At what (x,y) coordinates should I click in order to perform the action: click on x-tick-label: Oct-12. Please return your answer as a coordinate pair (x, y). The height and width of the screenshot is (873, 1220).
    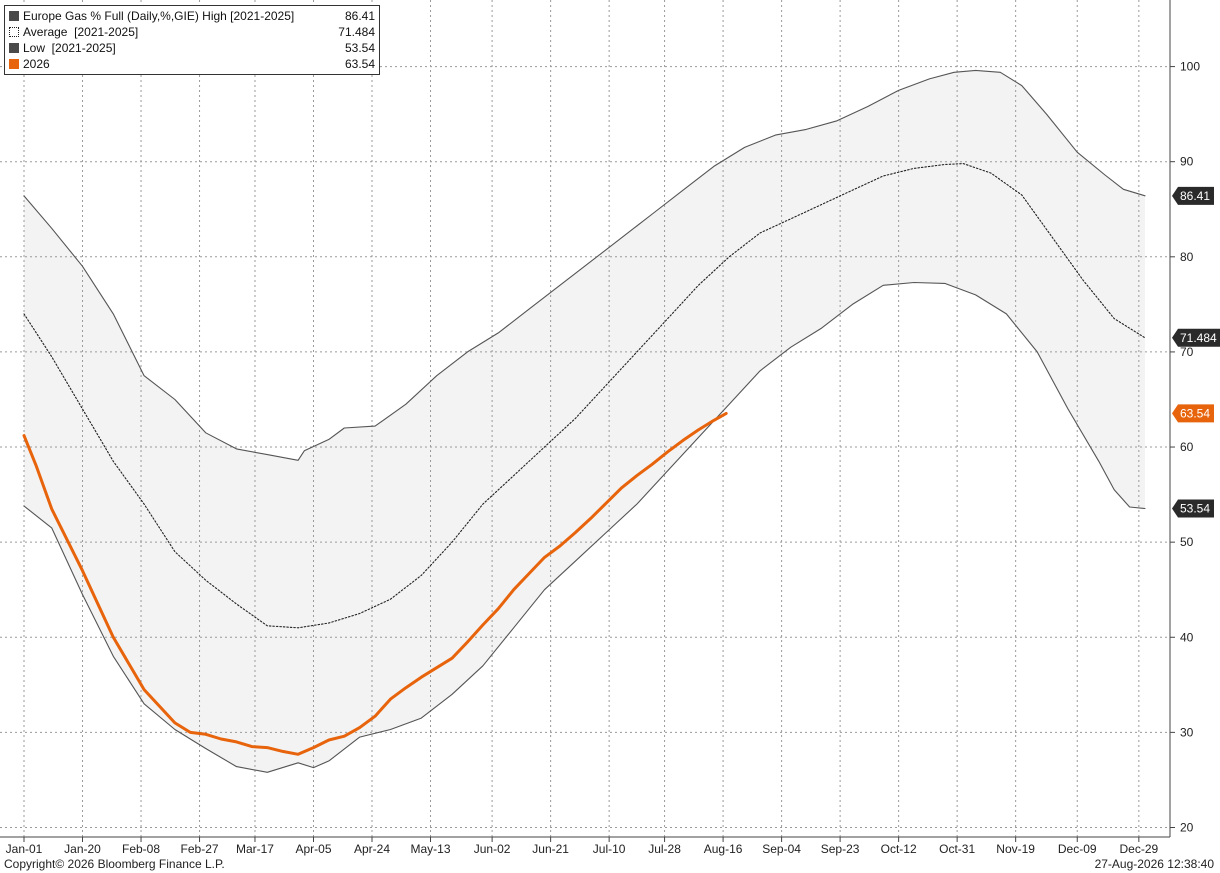
    Looking at the image, I should click on (899, 849).